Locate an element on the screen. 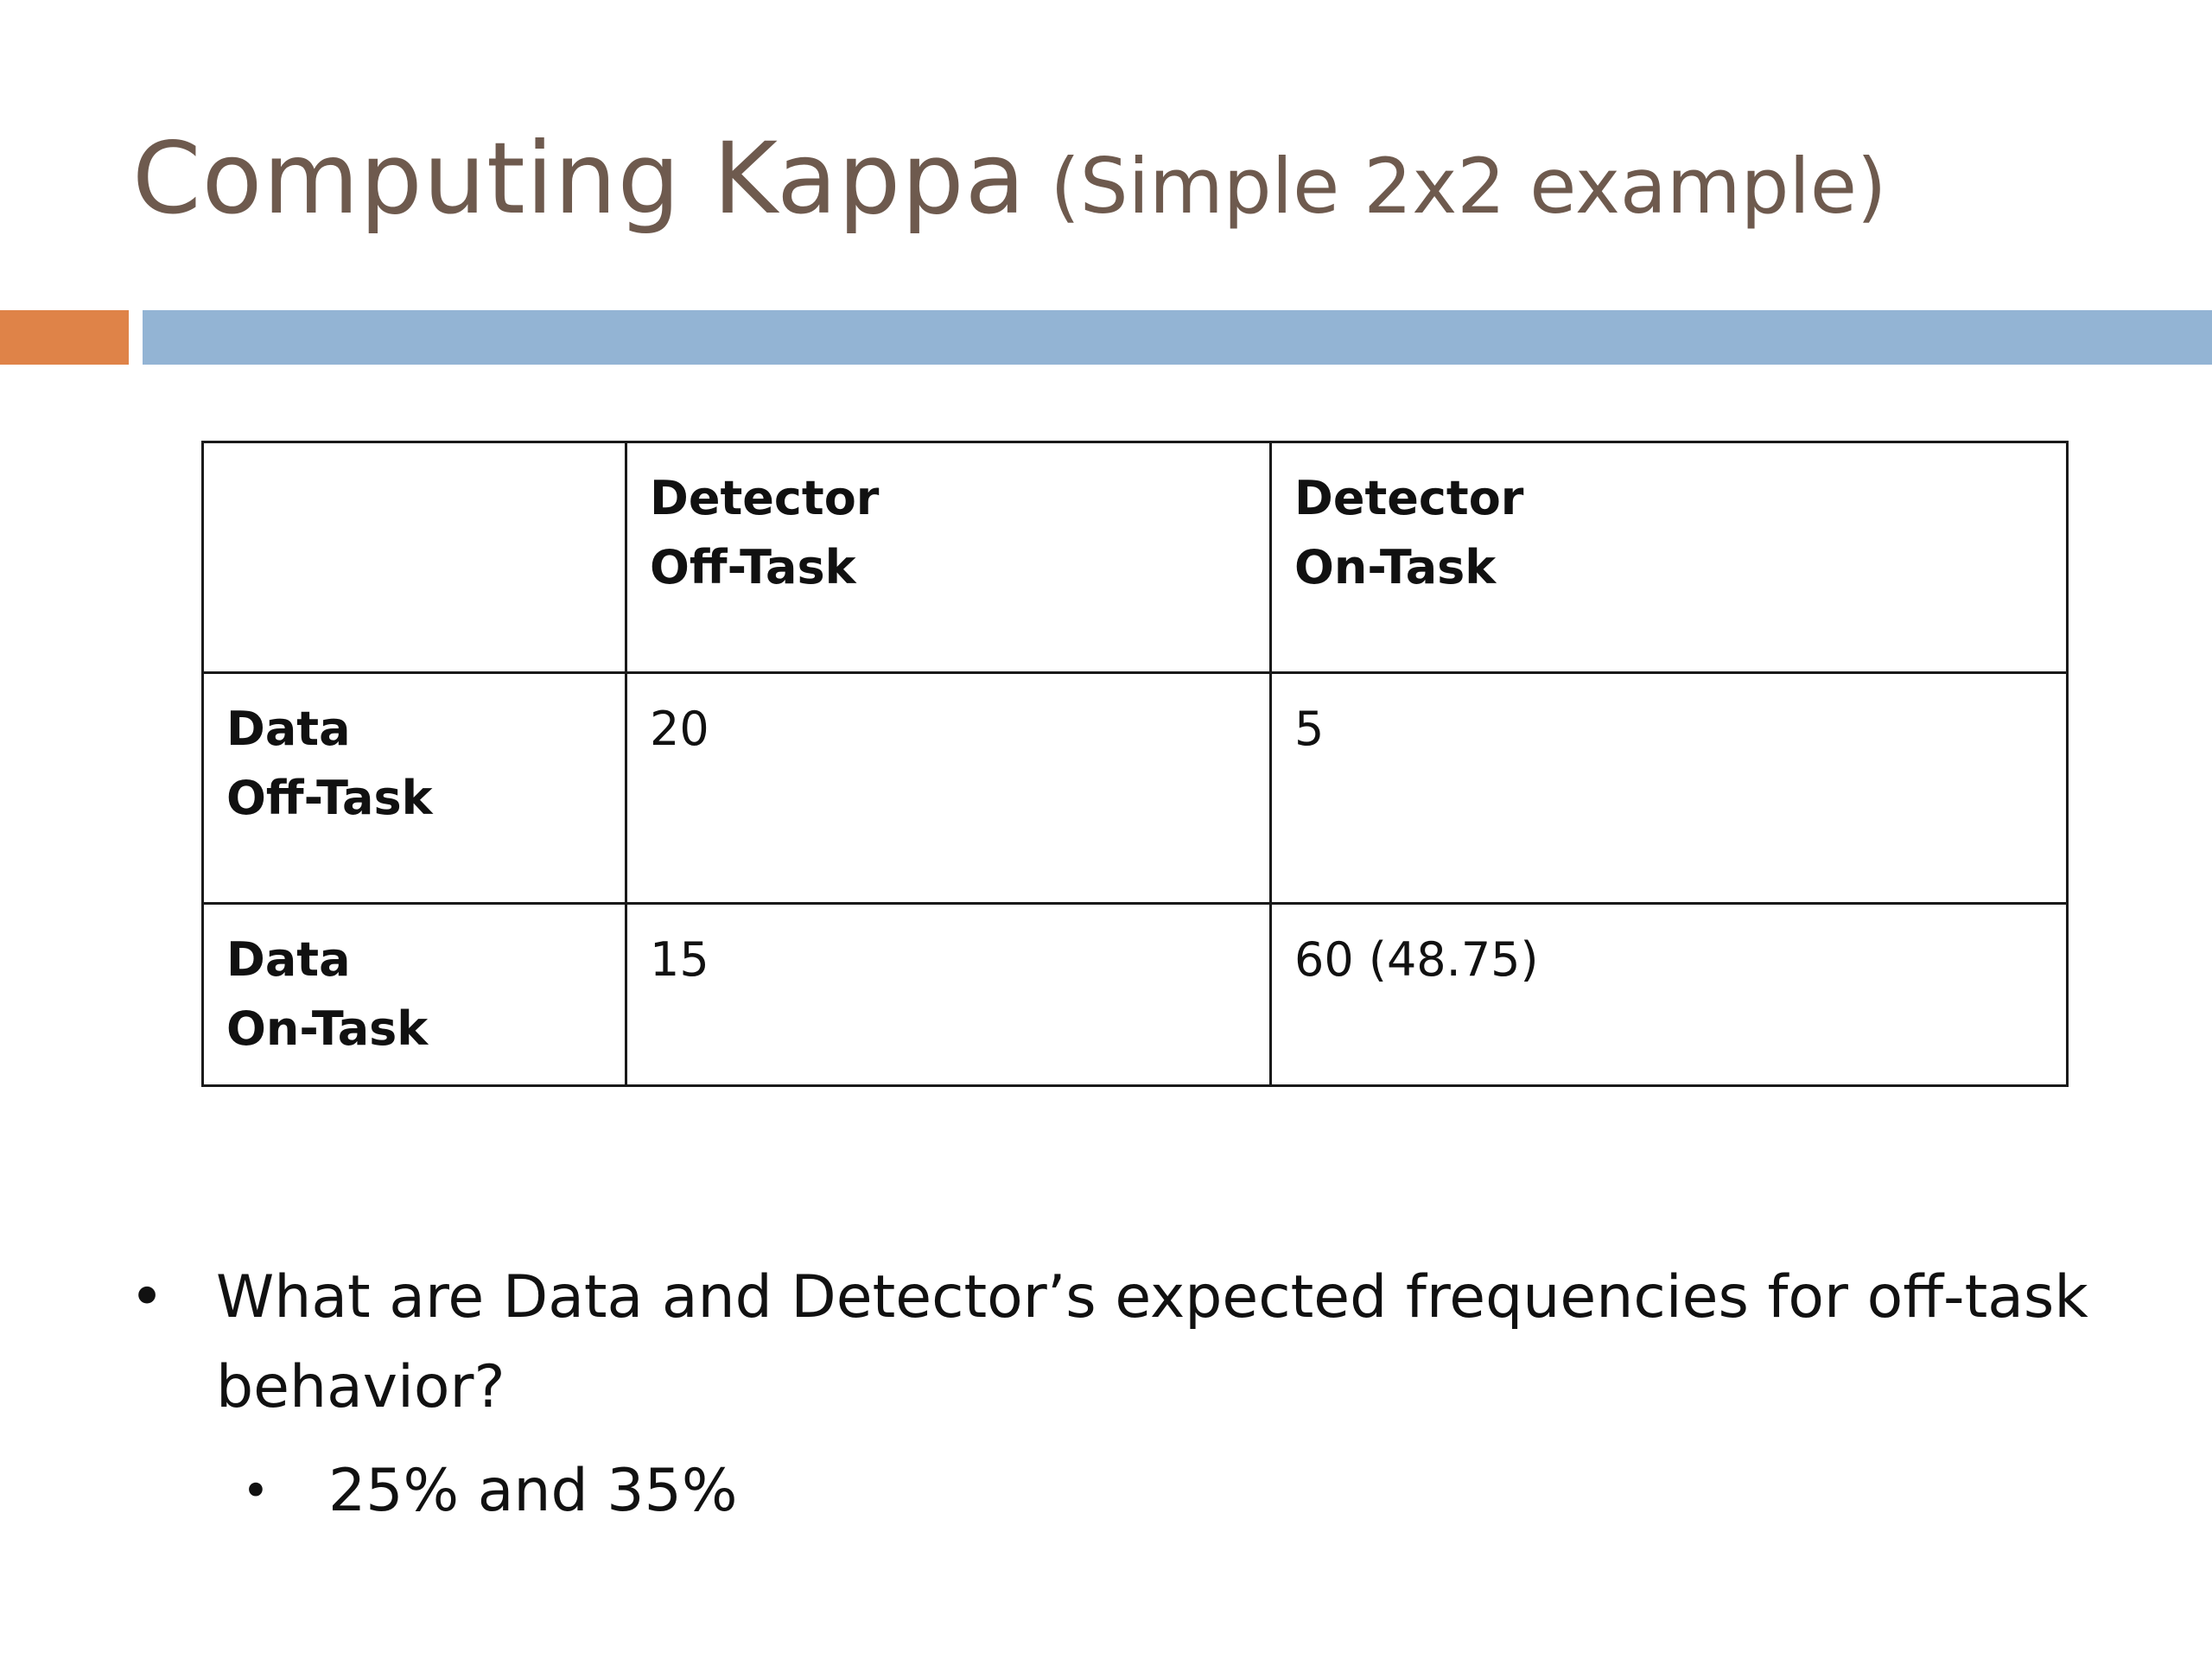 The width and height of the screenshot is (2212, 1659). title-accent-bar-orange is located at coordinates (64, 337).